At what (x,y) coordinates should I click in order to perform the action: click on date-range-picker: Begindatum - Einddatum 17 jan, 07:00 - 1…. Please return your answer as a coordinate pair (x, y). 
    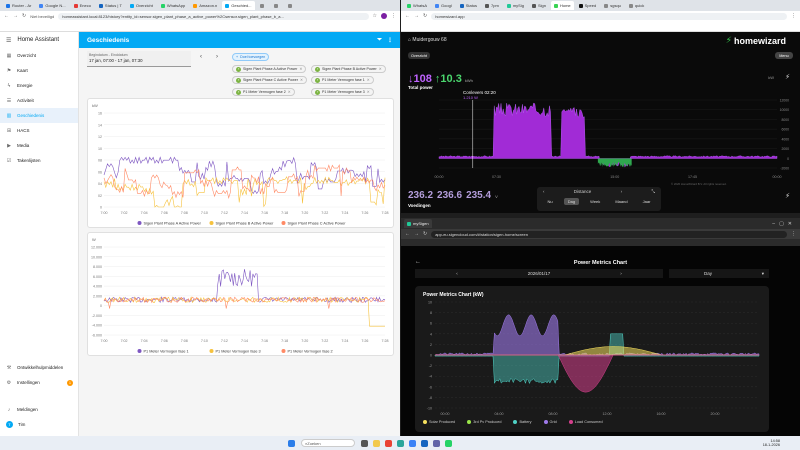
    Looking at the image, I should click on (139, 59).